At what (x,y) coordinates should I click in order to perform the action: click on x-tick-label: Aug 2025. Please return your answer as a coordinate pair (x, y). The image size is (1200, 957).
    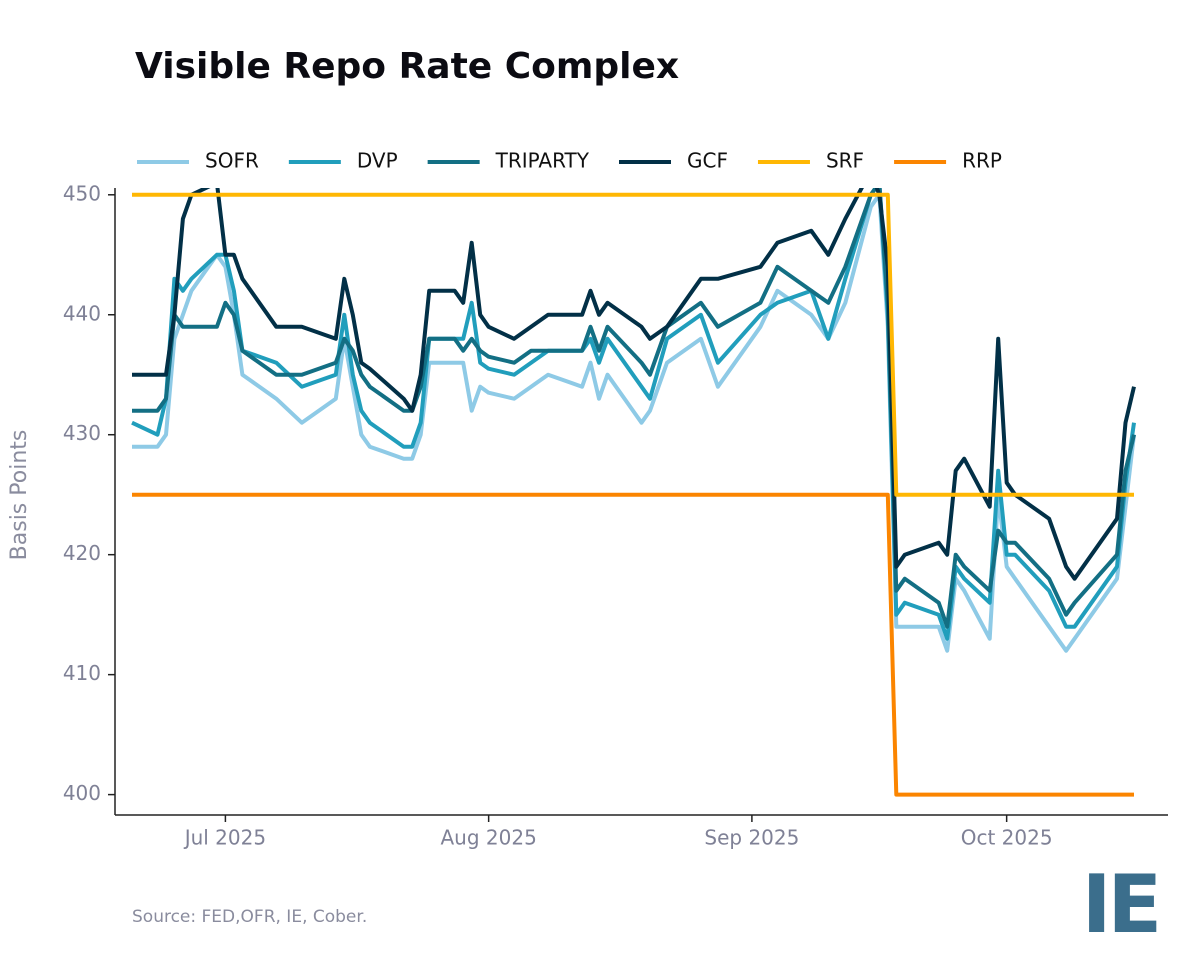
    Looking at the image, I should click on (488, 838).